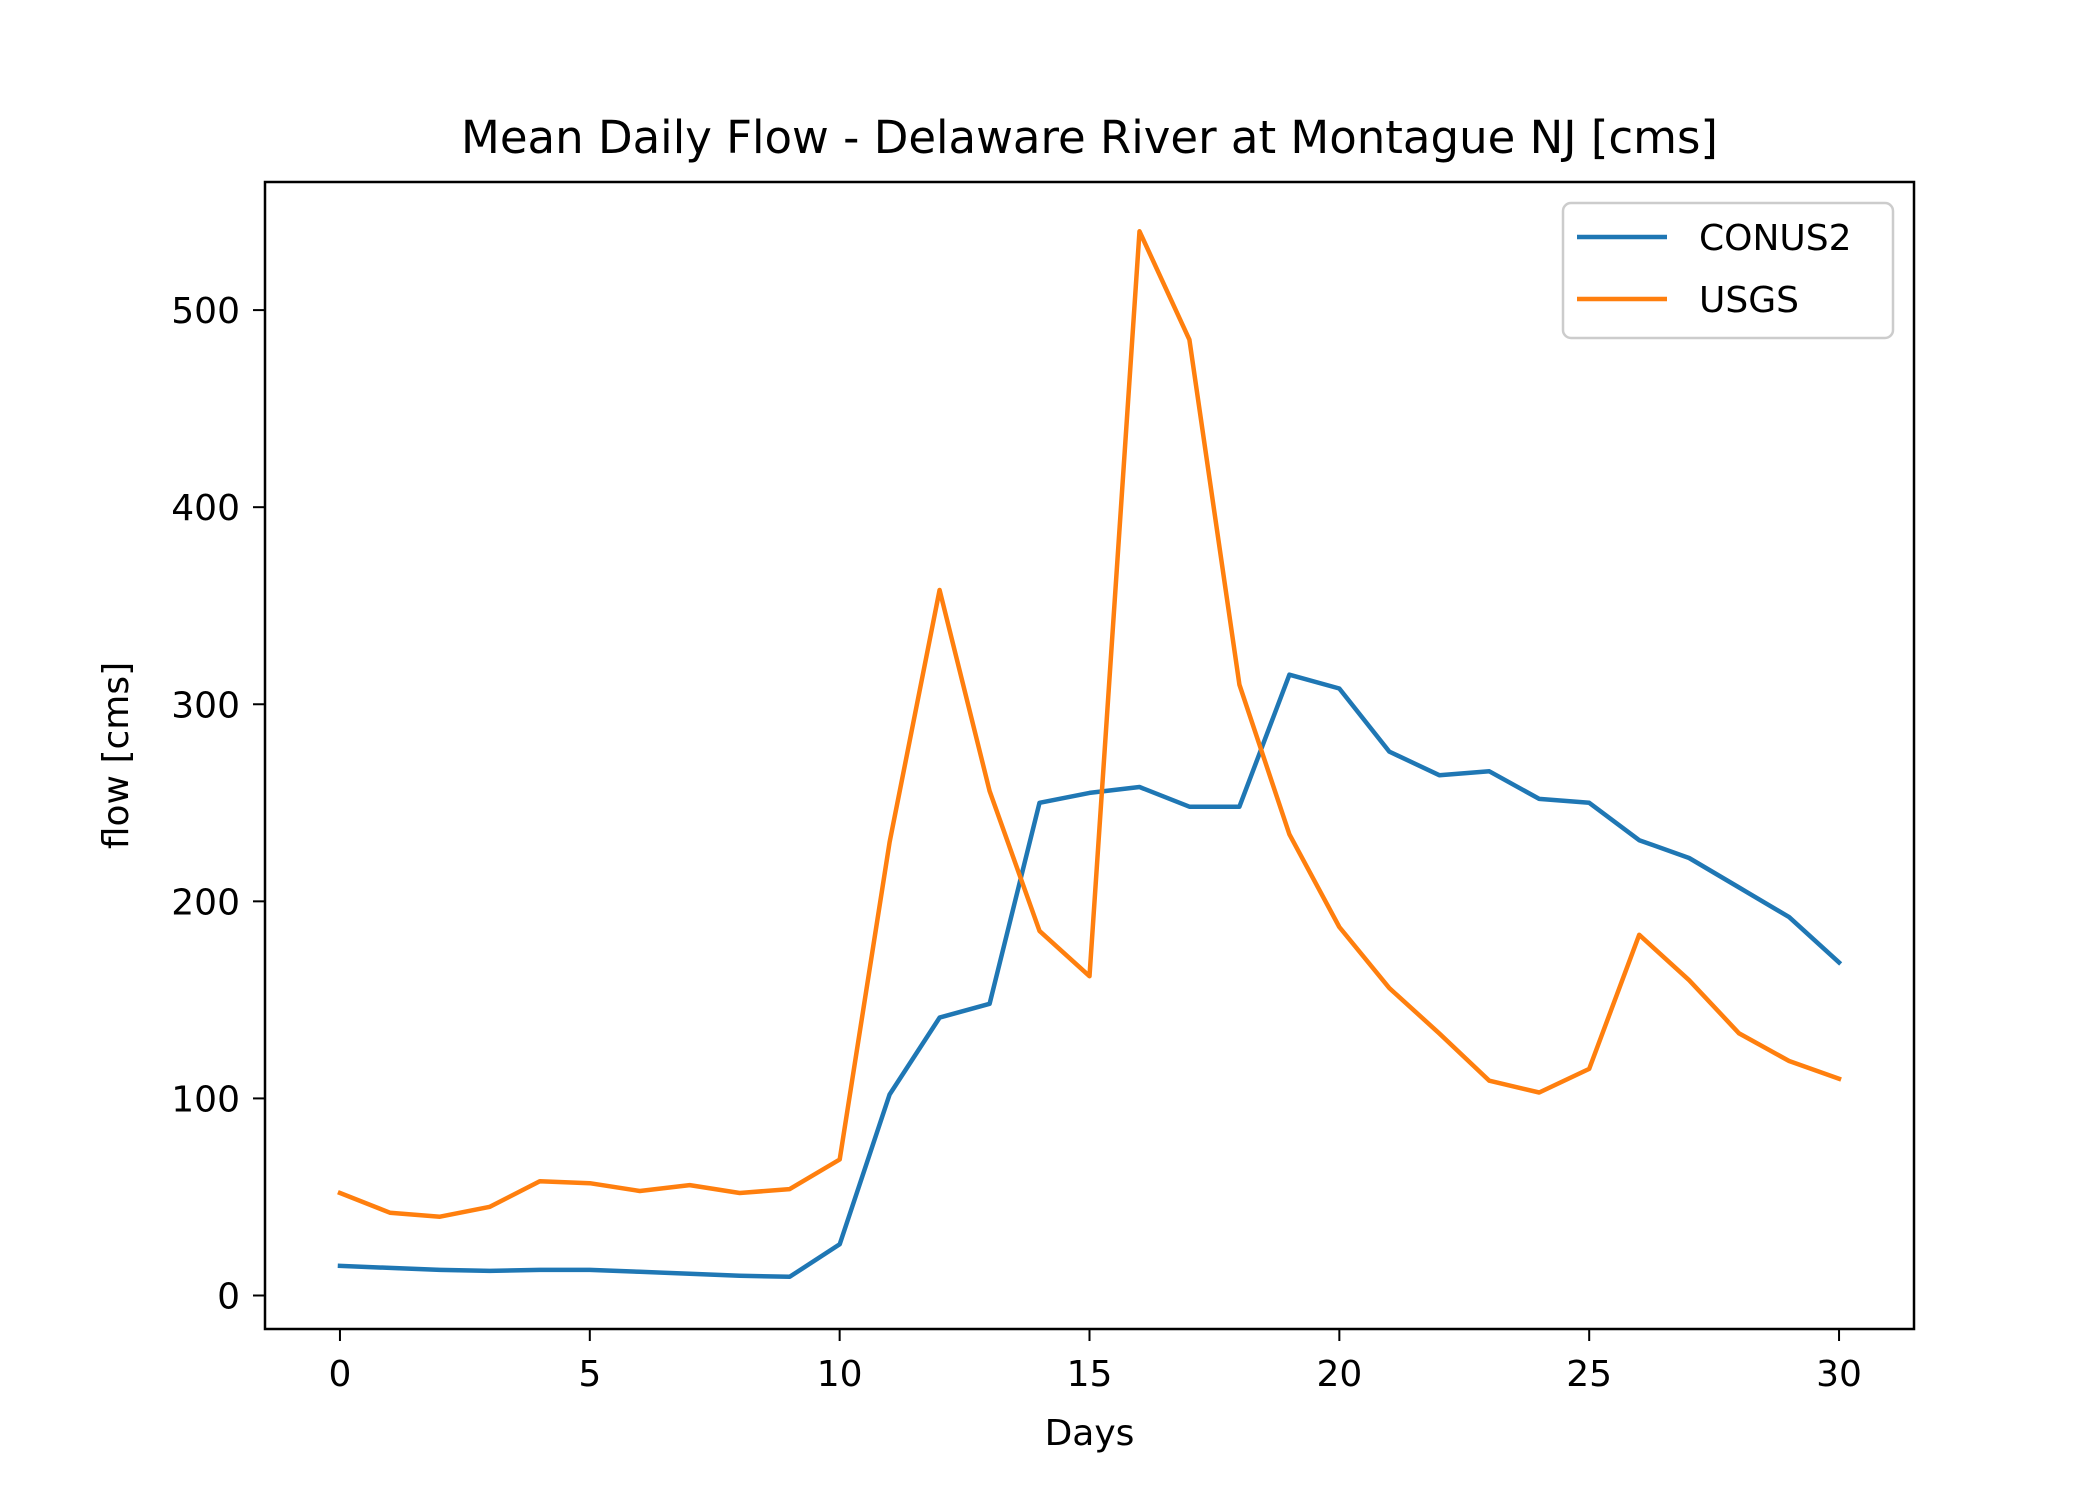  What do you see at coordinates (1749, 300) in the screenshot?
I see `legend-label: USGS` at bounding box center [1749, 300].